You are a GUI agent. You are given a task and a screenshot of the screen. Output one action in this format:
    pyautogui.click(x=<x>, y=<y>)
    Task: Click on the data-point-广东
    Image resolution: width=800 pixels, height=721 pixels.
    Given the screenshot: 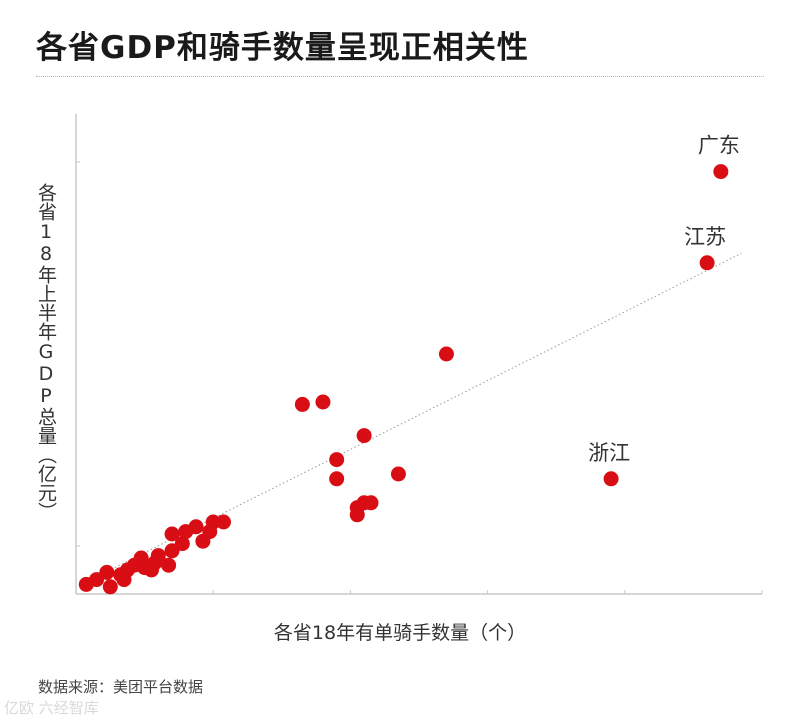 What is the action you would take?
    pyautogui.click(x=721, y=172)
    